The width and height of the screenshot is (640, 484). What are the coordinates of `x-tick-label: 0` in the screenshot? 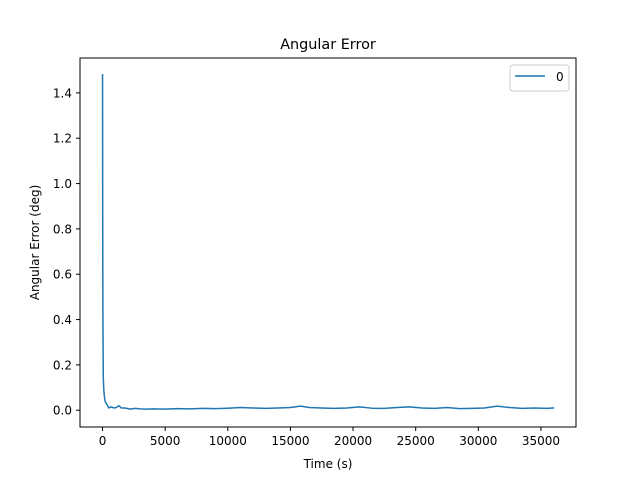 It's located at (103, 441).